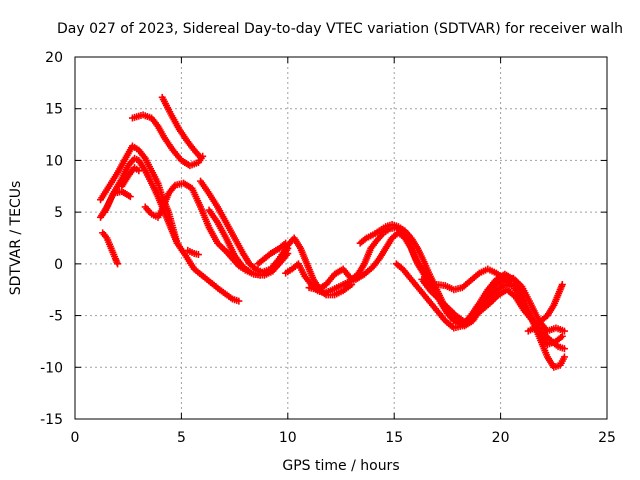 This screenshot has height=480, width=640. I want to click on y-tick-label: -10, so click(51, 368).